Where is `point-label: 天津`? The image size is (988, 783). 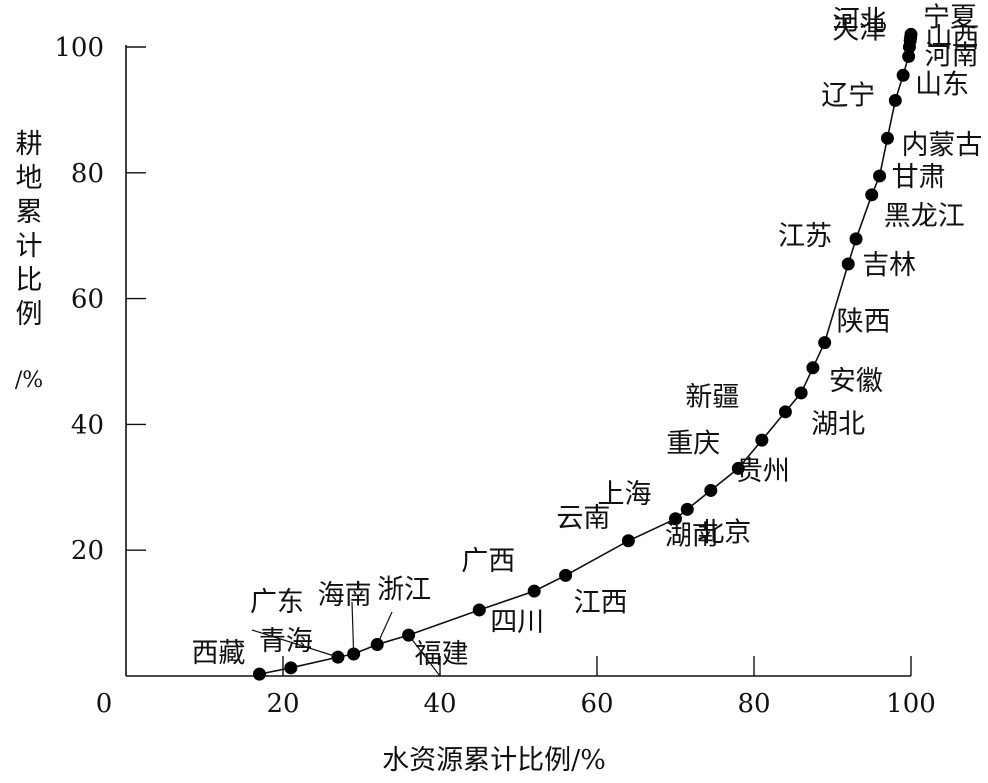 point-label: 天津 is located at coordinates (859, 30).